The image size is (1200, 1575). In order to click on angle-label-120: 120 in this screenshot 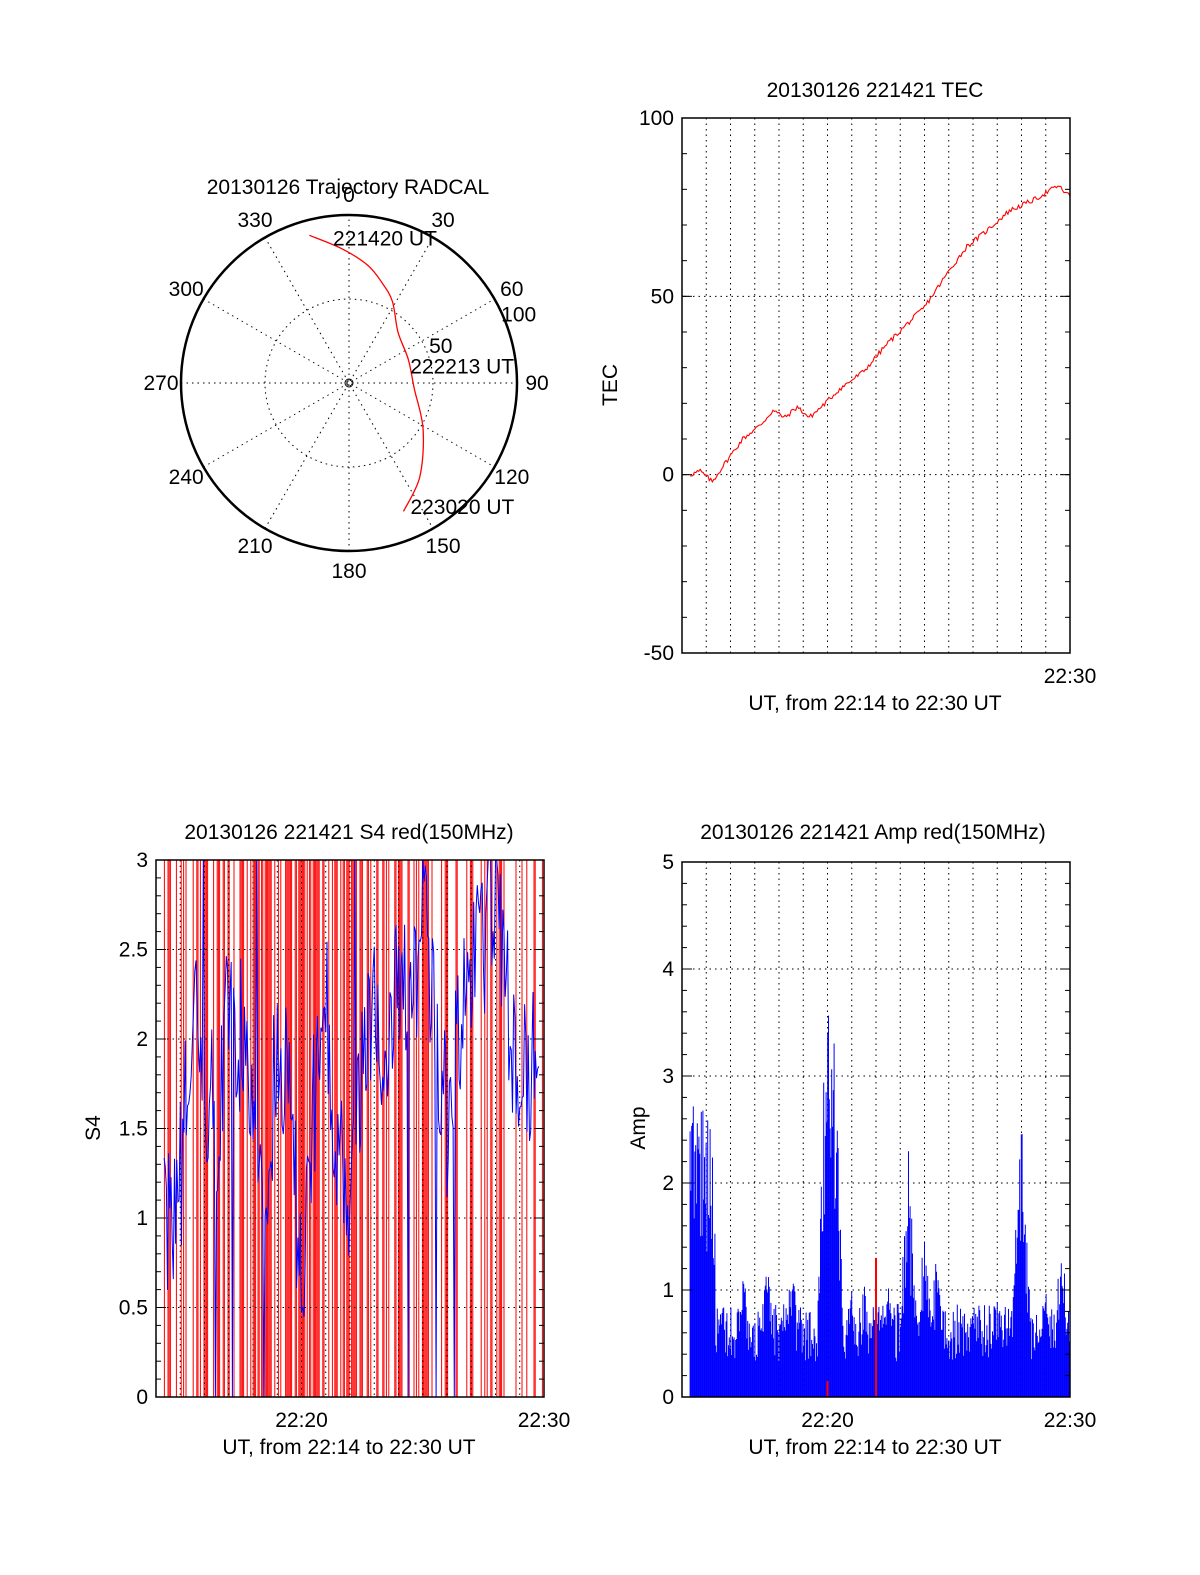, I will do `click(511, 477)`.